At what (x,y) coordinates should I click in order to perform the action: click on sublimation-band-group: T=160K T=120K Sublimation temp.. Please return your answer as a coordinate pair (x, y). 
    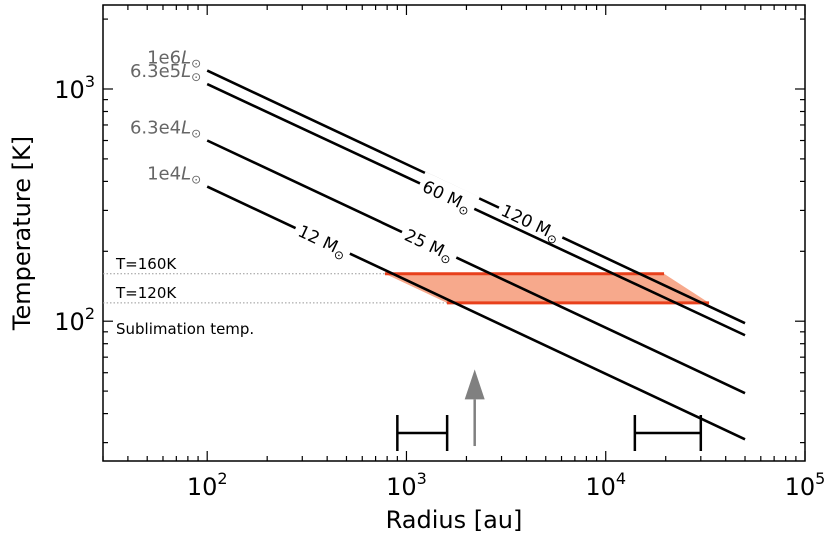
    Looking at the image, I should click on (406, 296).